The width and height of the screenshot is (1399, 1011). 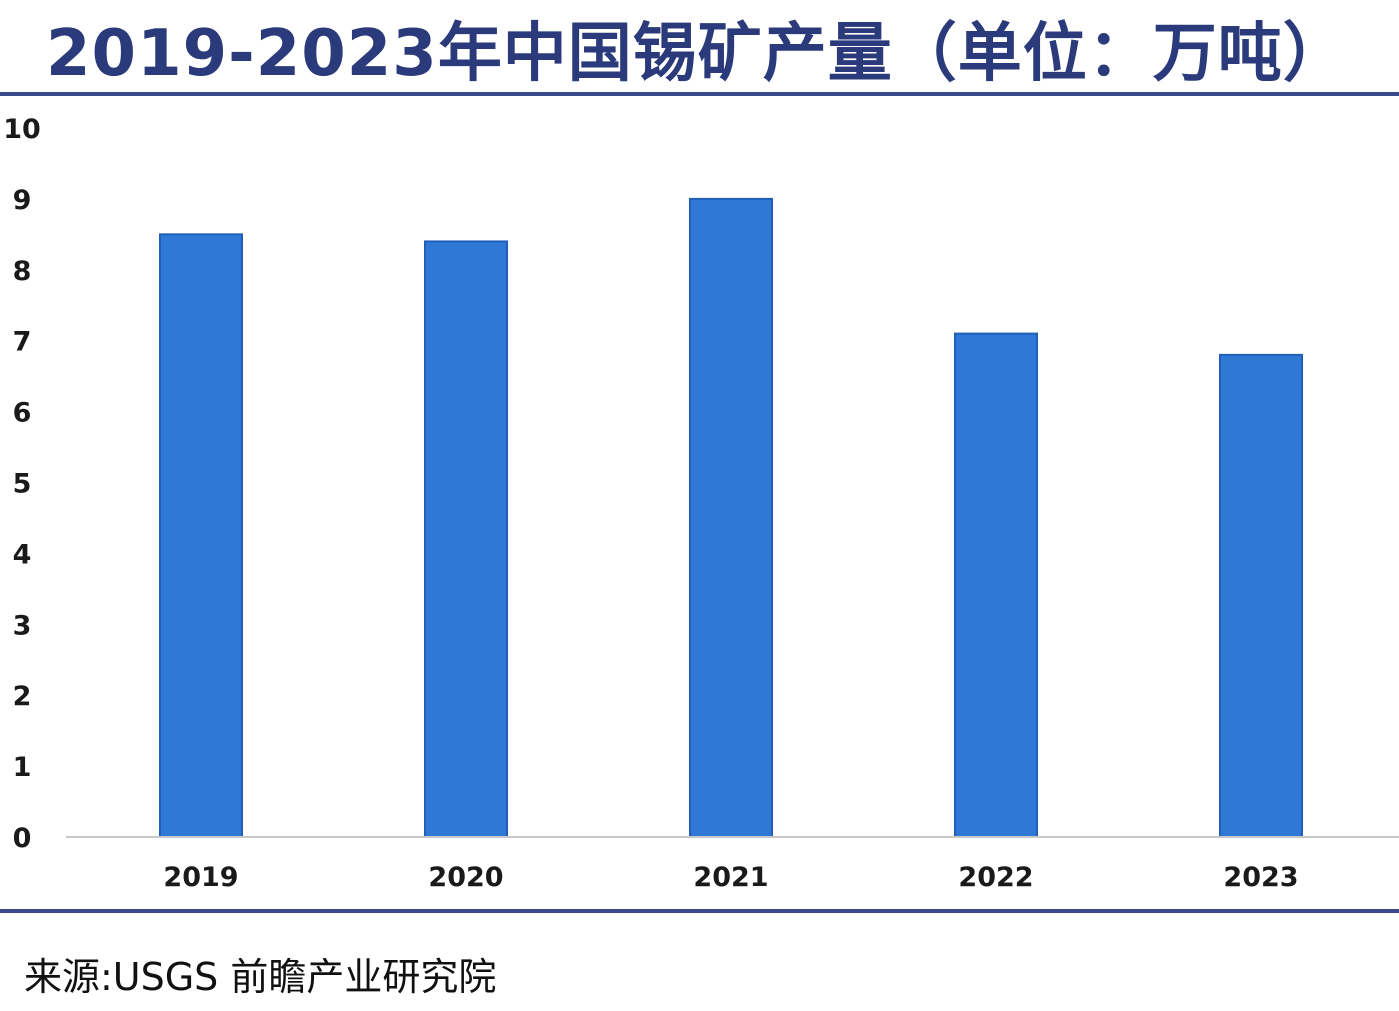 I want to click on top-divider, so click(x=699, y=94).